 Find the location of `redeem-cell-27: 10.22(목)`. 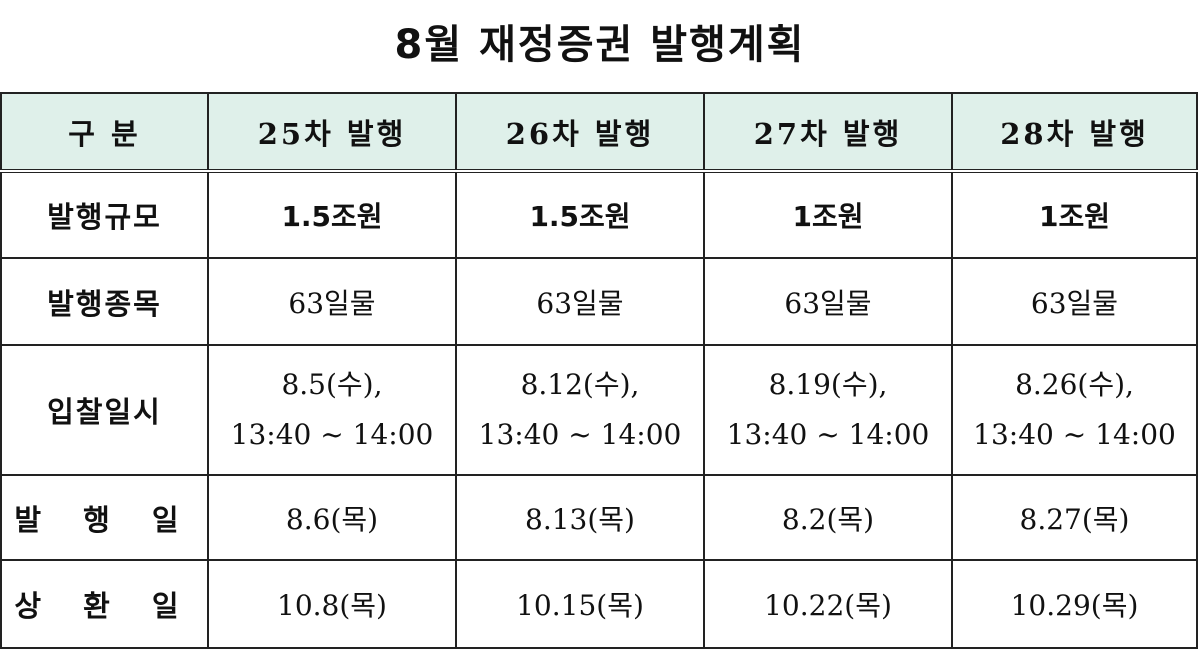

redeem-cell-27: 10.22(목) is located at coordinates (828, 604).